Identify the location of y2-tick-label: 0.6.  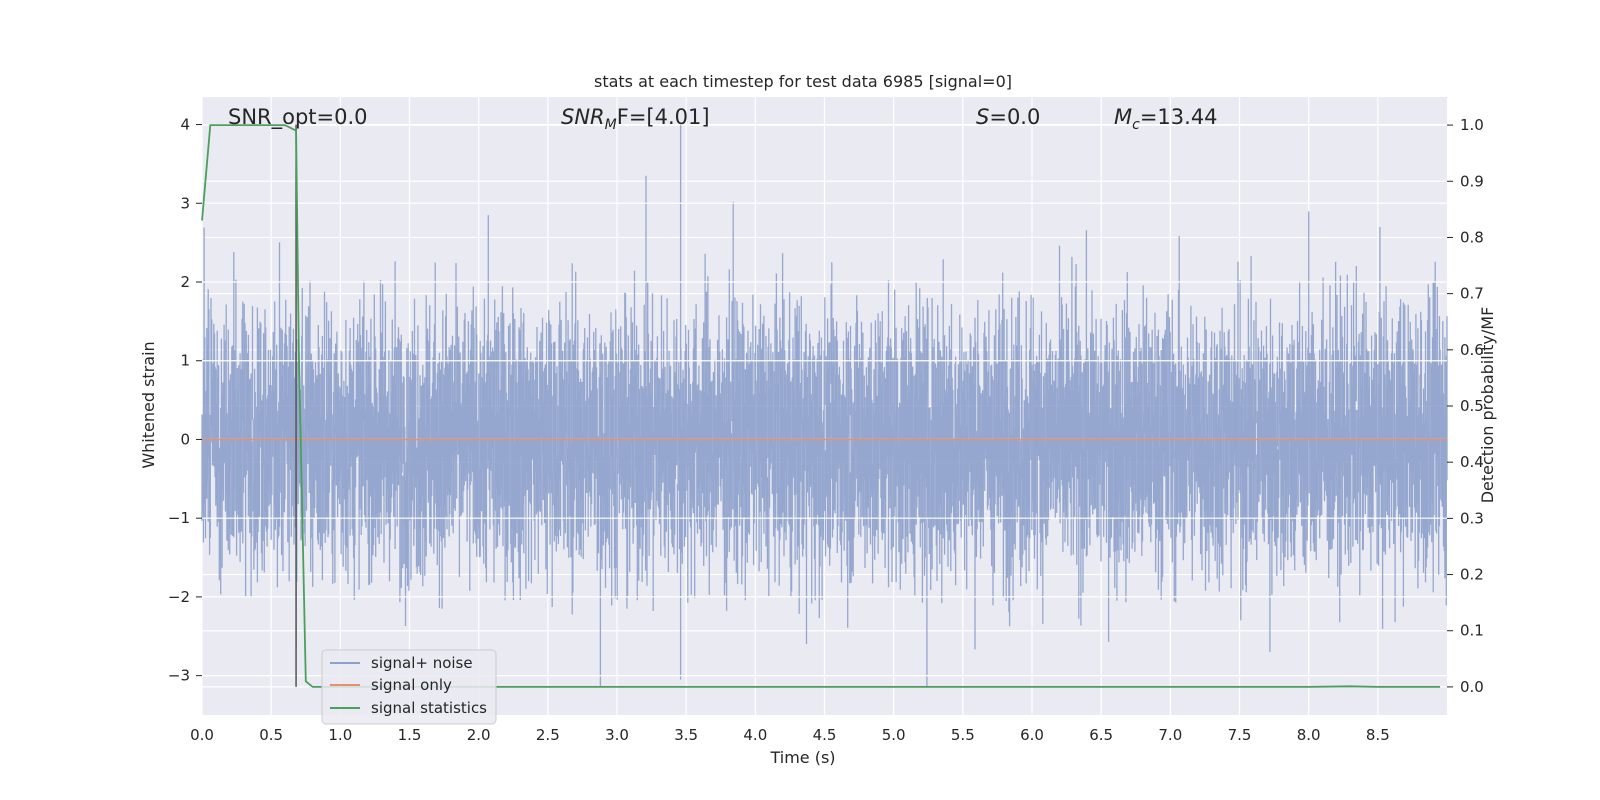
(1472, 350).